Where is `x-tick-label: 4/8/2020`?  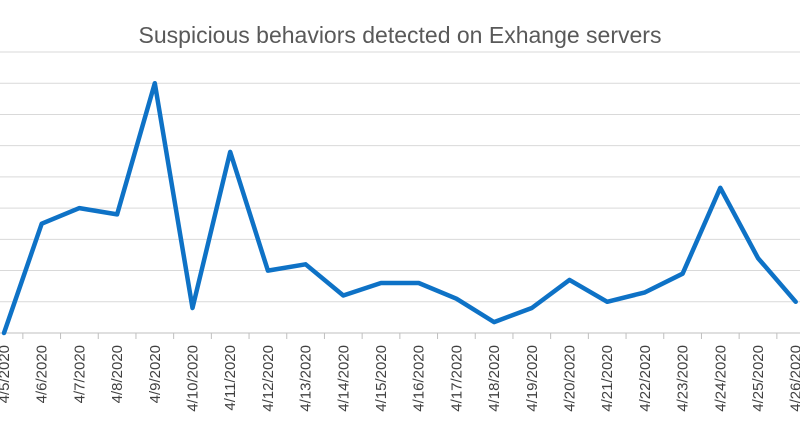 x-tick-label: 4/8/2020 is located at coordinates (117, 374).